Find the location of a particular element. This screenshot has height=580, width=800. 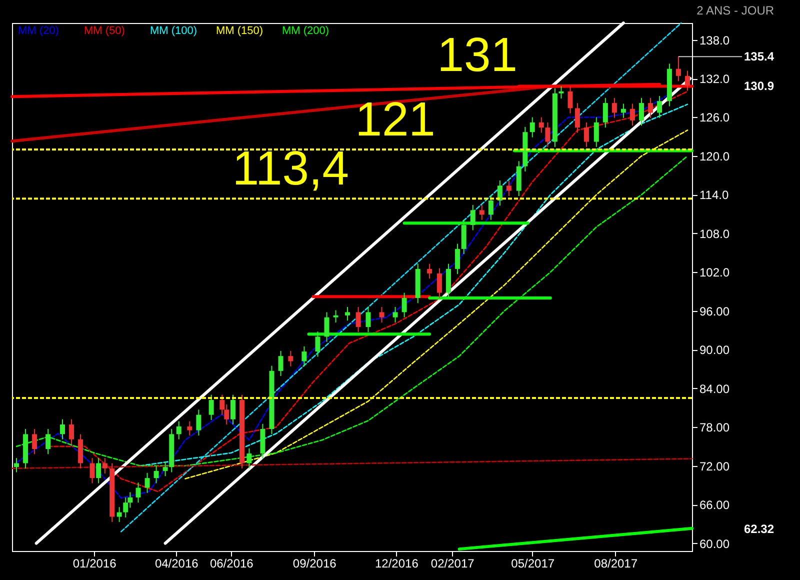

annotation: 113,4 is located at coordinates (290, 169).